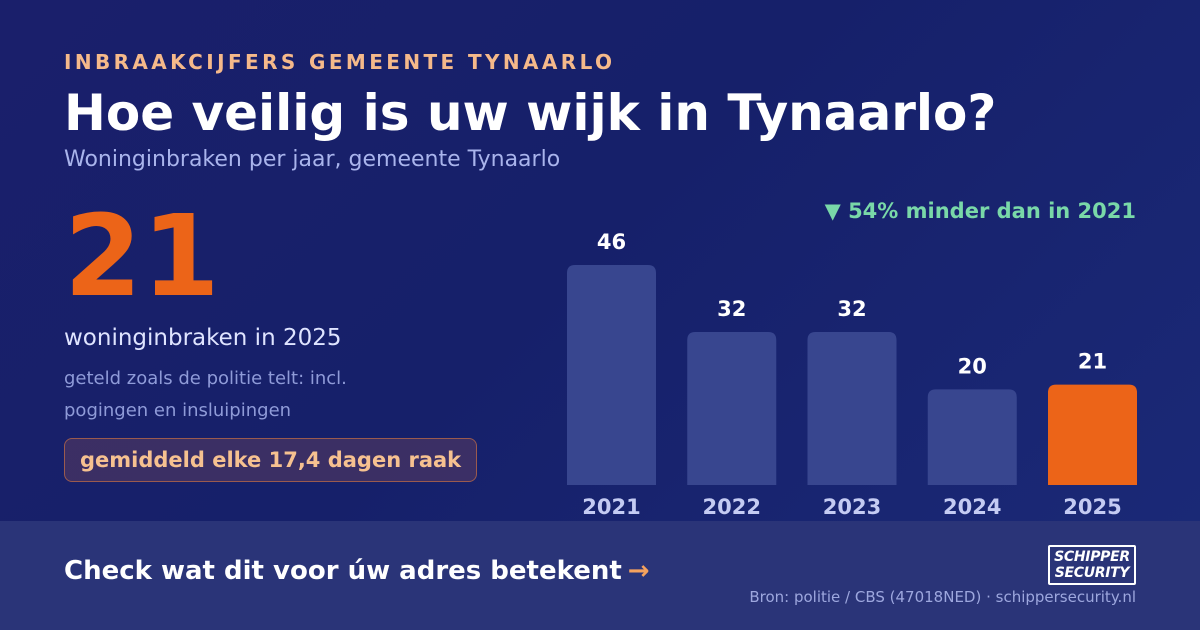 The height and width of the screenshot is (630, 1200). Describe the element at coordinates (611, 507) in the screenshot. I see `category-label: 2021` at that location.